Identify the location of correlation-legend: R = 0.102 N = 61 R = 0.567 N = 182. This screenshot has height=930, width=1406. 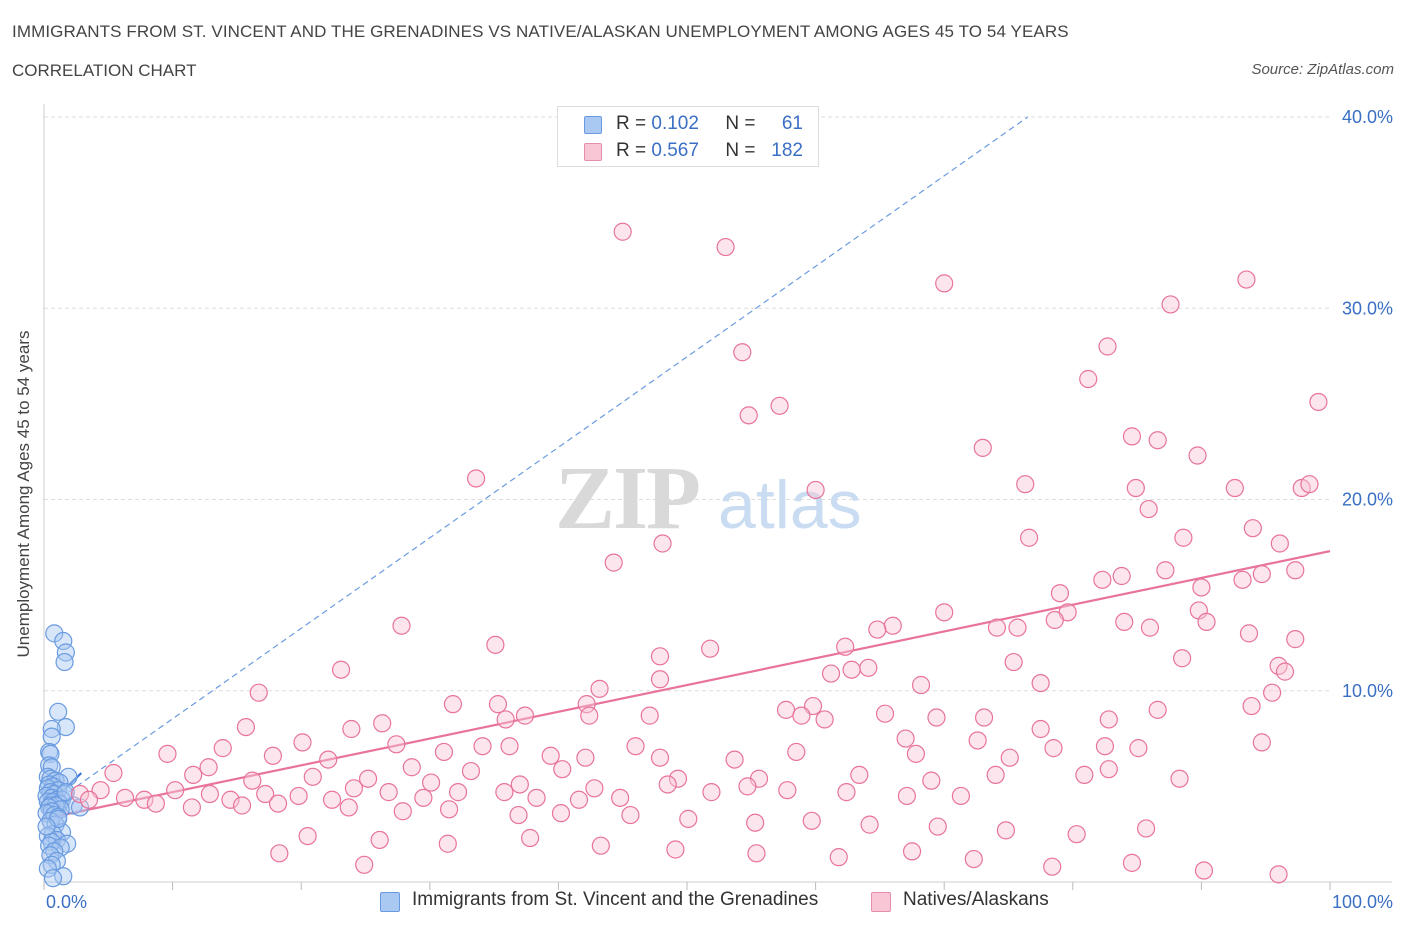
(688, 136).